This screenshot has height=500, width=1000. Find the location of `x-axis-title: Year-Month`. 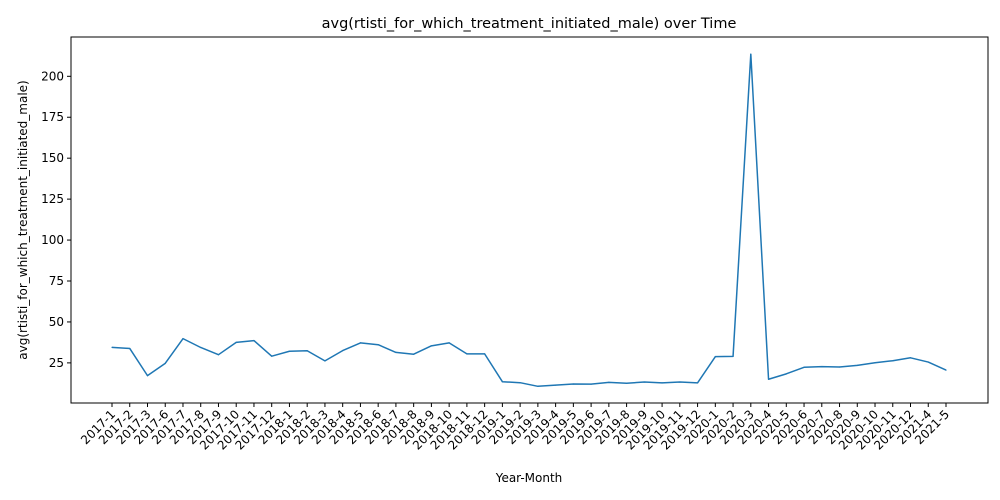

x-axis-title: Year-Month is located at coordinates (529, 478).